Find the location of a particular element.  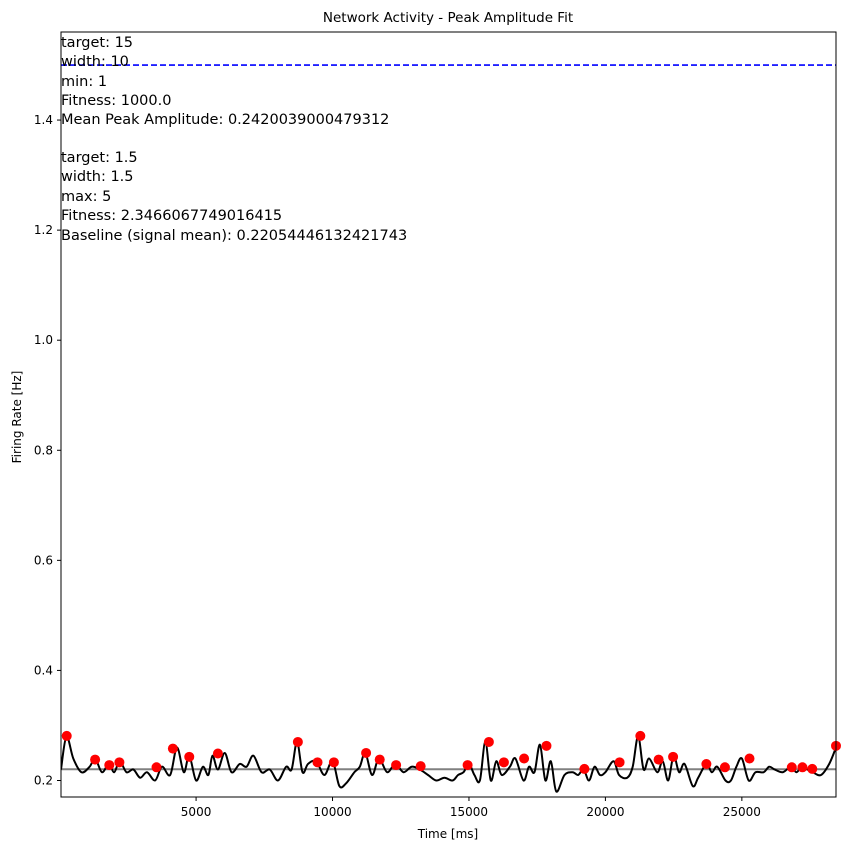

annotation-line: min: 1 is located at coordinates (84, 82).